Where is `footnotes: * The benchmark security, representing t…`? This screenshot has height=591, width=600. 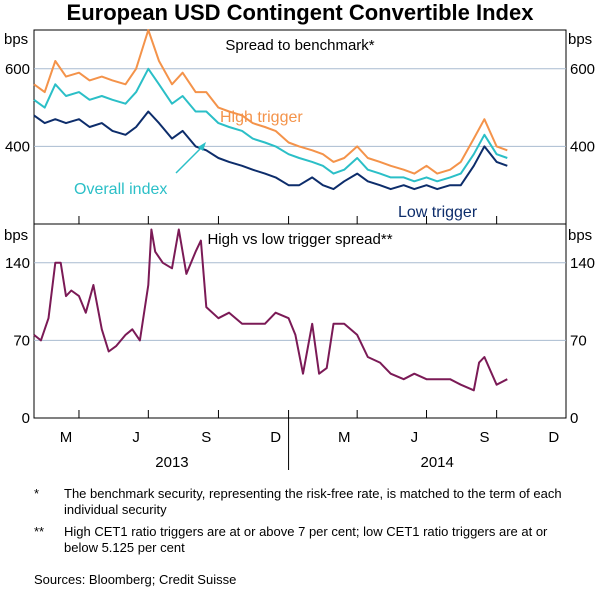 footnotes: * The benchmark security, representing t… is located at coordinates (304, 524).